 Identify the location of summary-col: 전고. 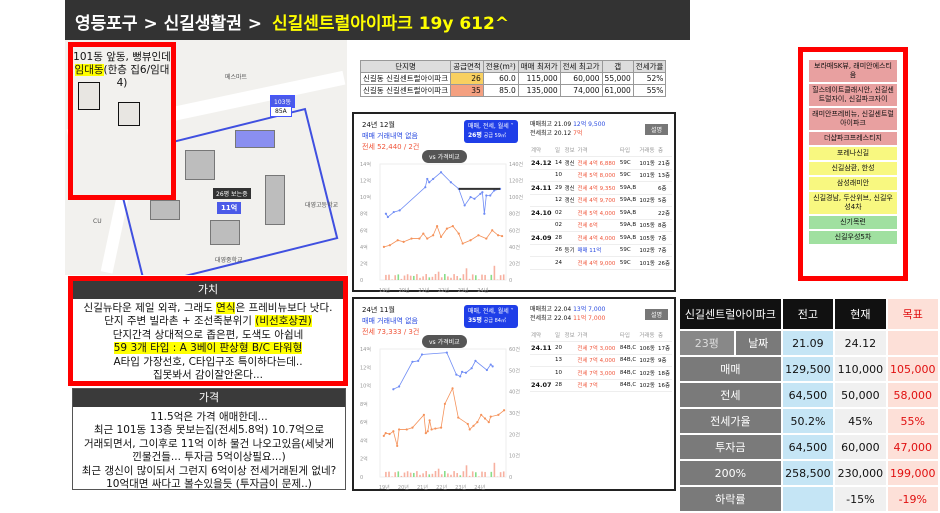
(808, 314).